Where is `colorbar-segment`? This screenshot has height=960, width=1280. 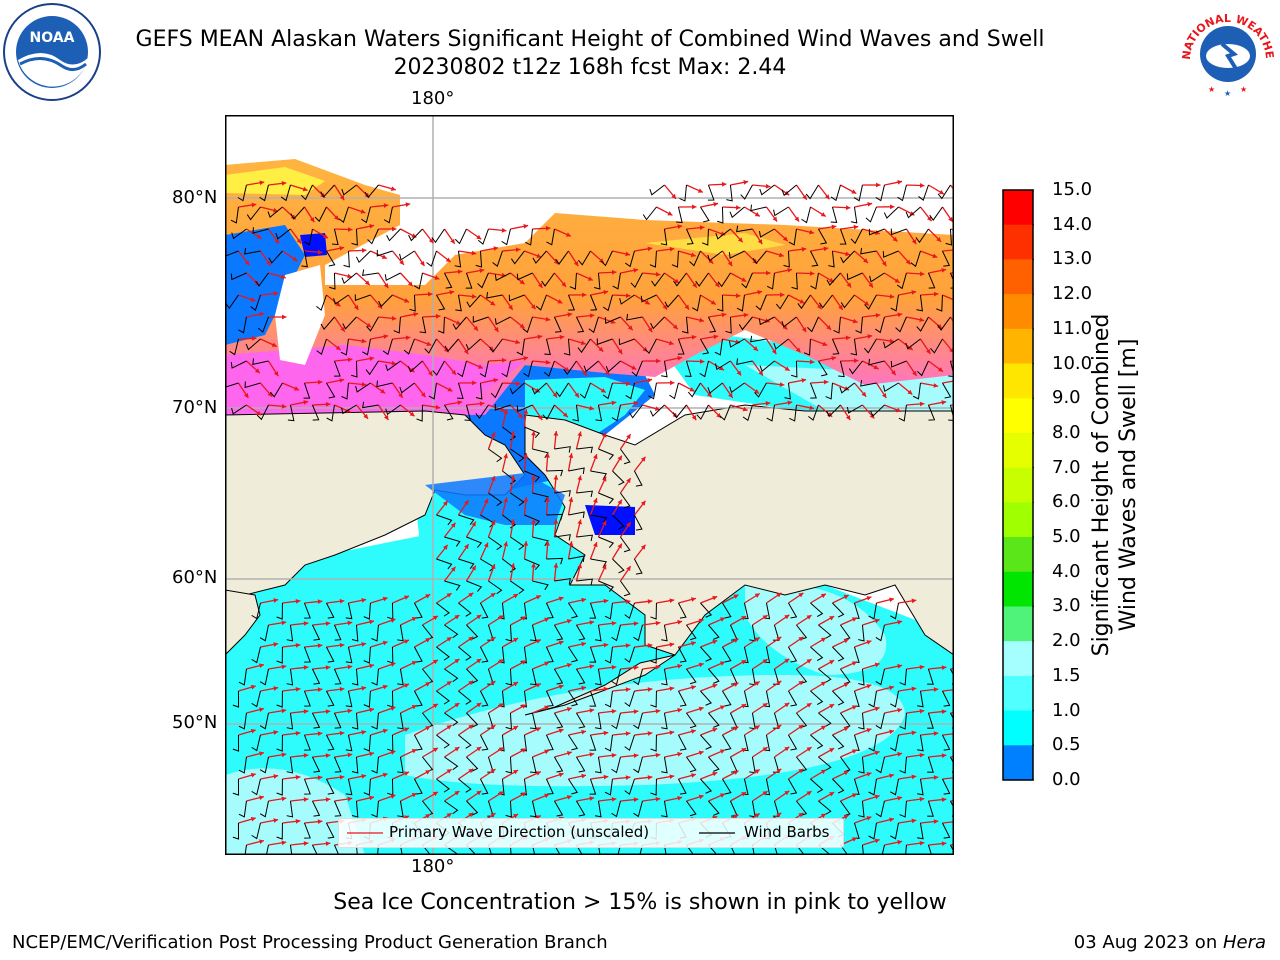 colorbar-segment is located at coordinates (1018, 242).